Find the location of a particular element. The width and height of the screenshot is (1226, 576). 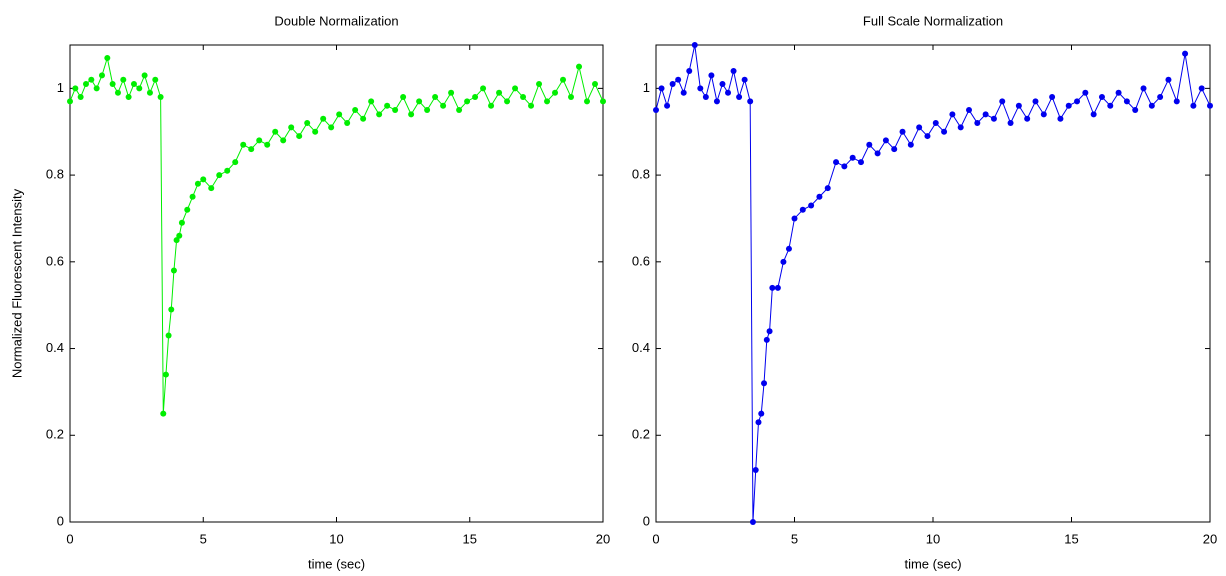

chart-title: Double Normalization is located at coordinates (336, 20).